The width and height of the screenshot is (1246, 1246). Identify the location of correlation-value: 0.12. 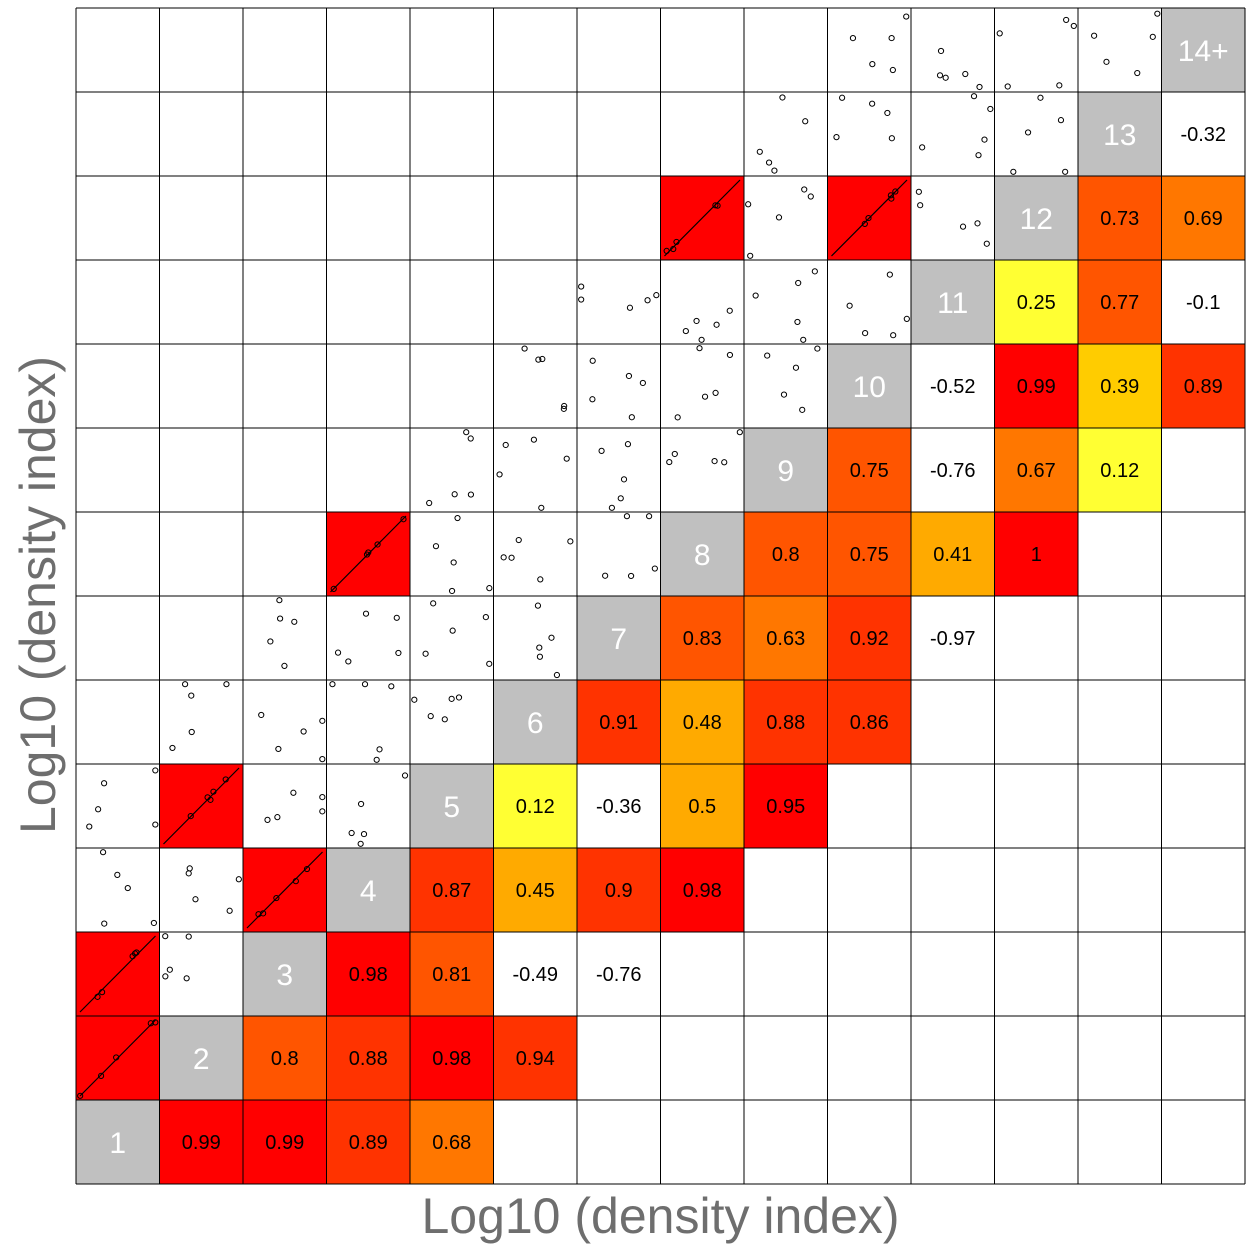
(1119, 471).